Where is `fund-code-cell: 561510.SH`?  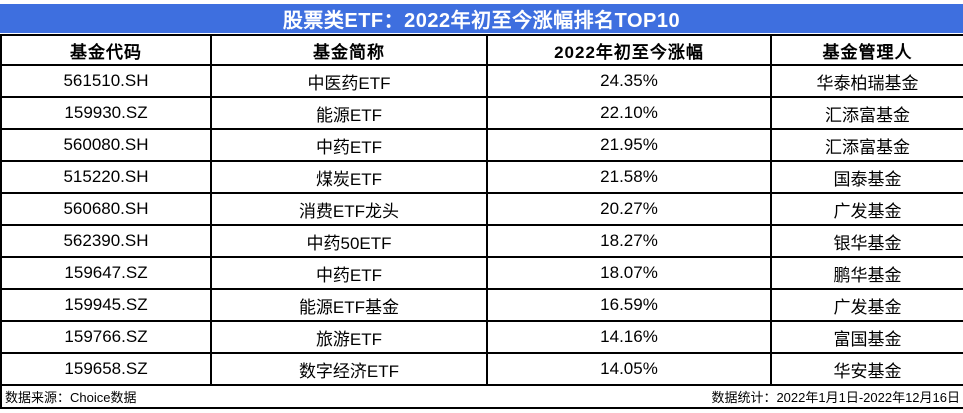 fund-code-cell: 561510.SH is located at coordinates (106, 81).